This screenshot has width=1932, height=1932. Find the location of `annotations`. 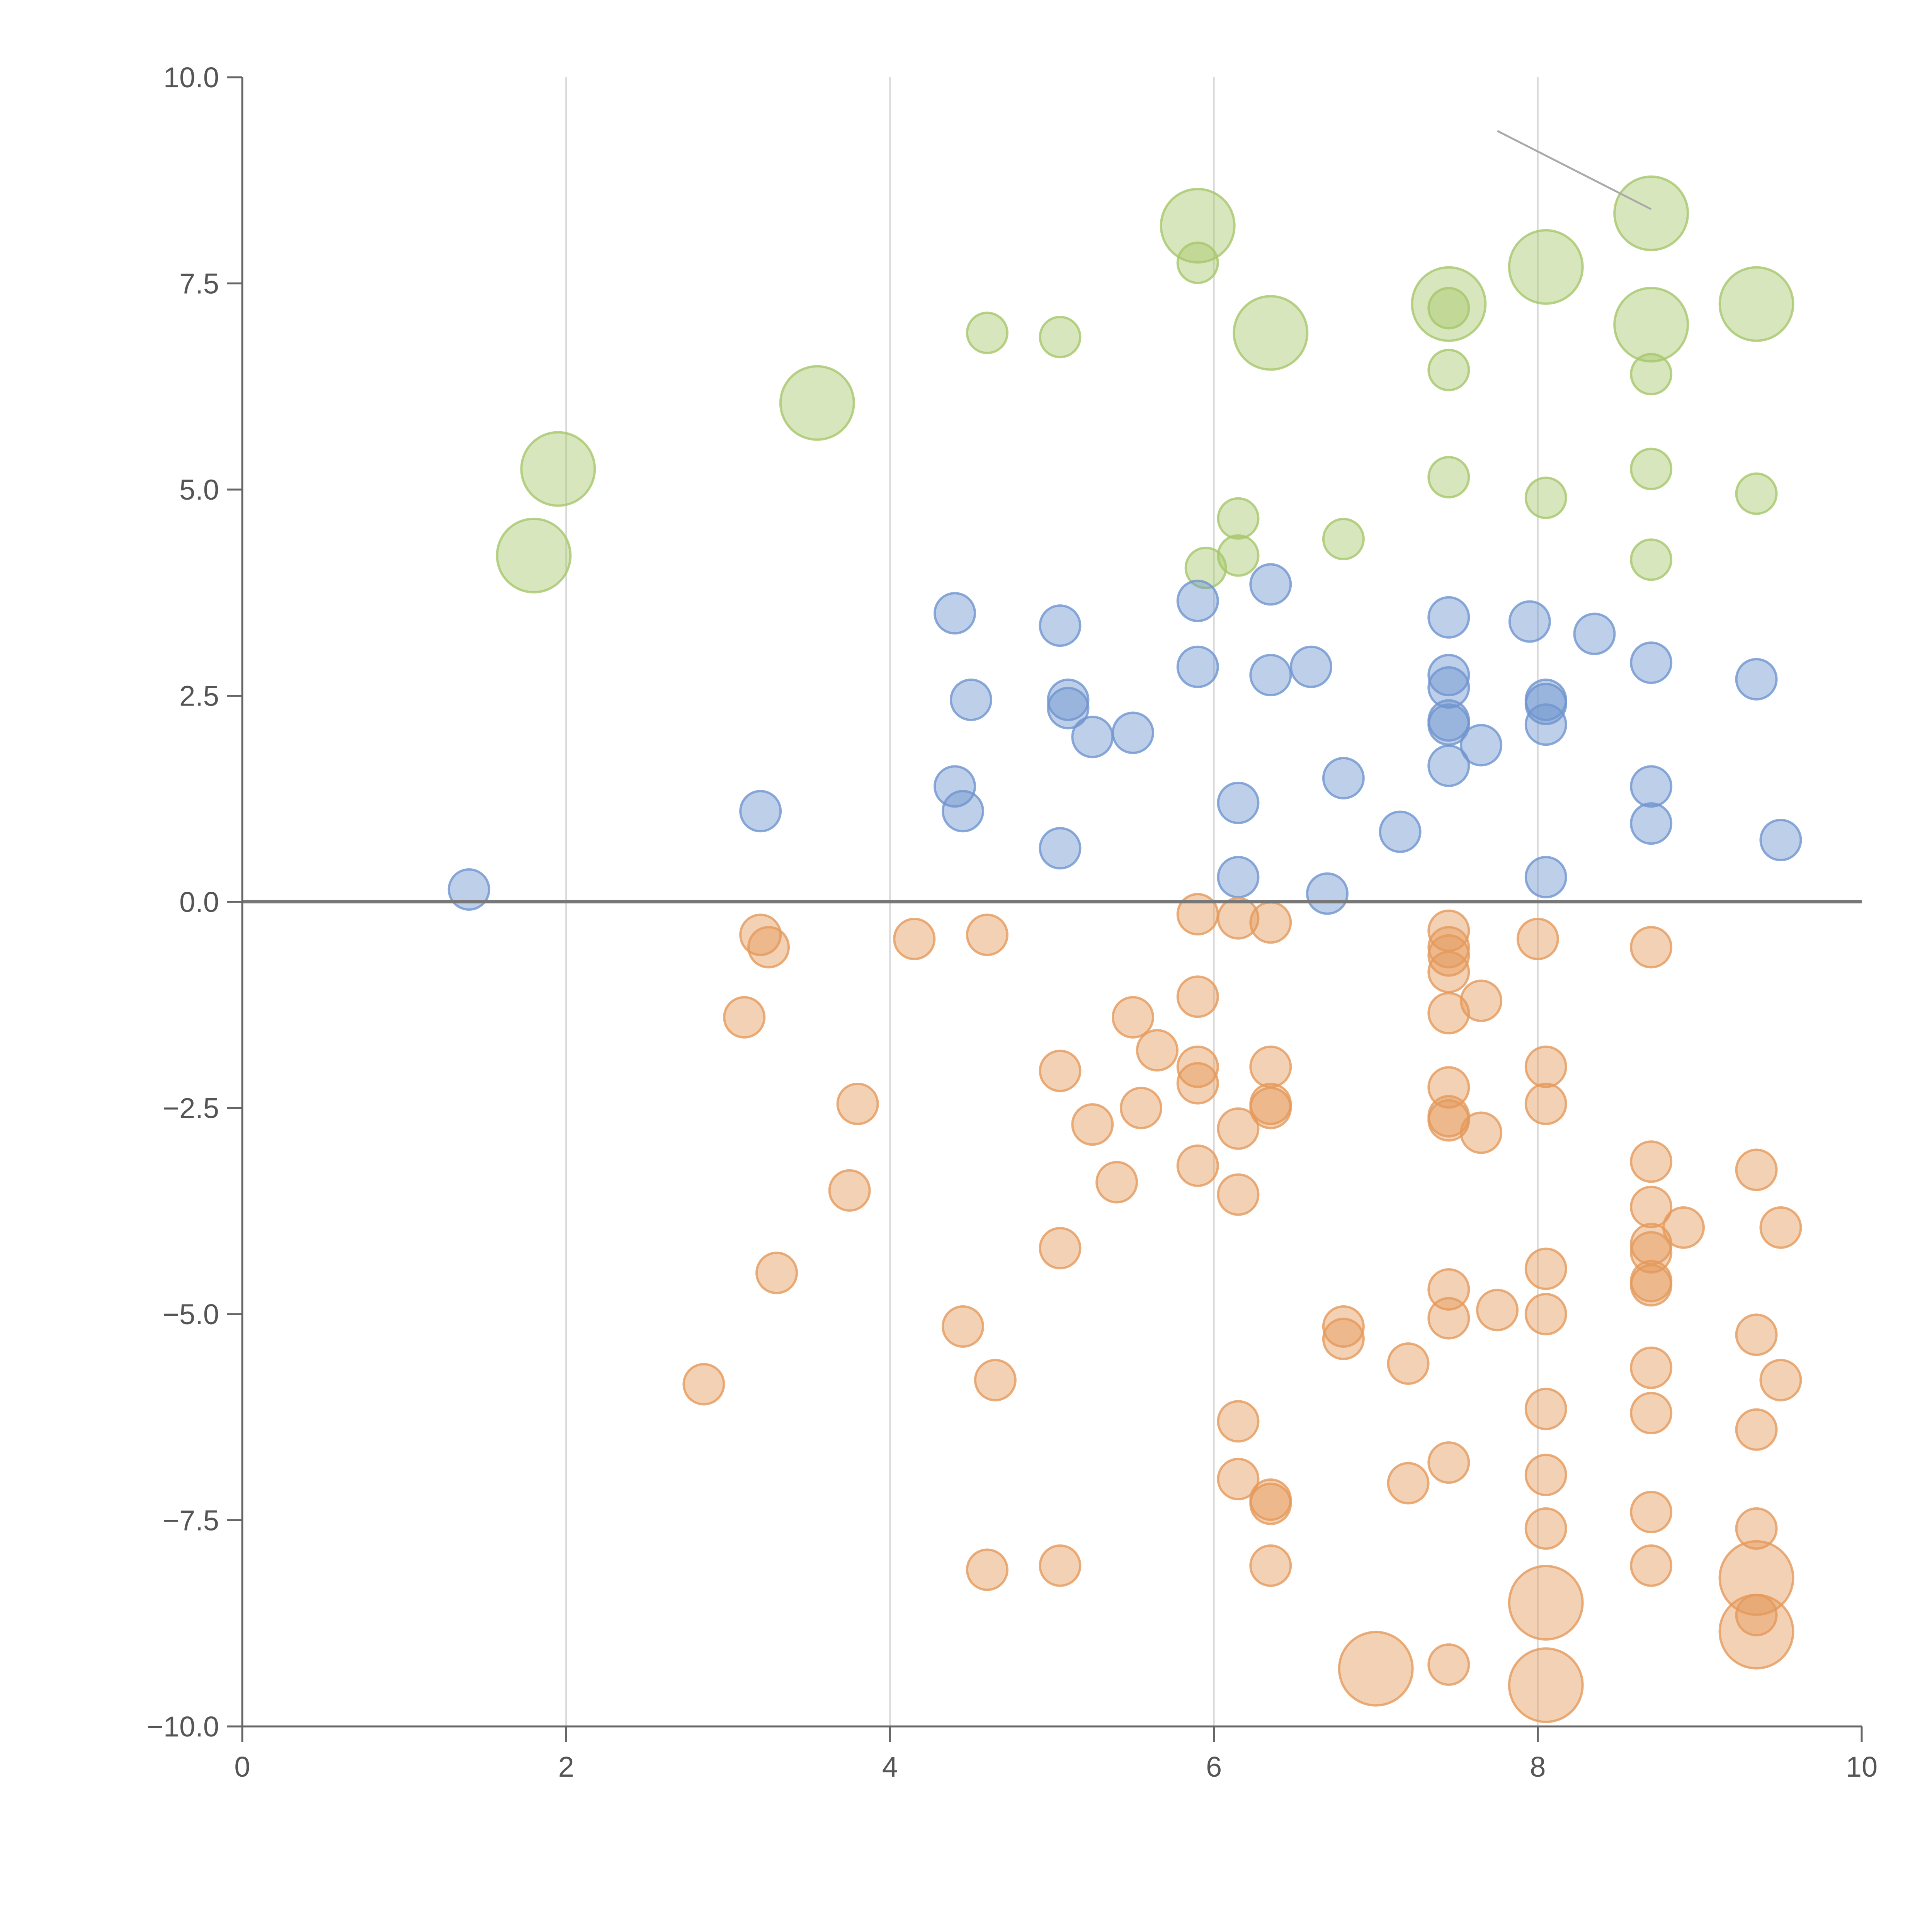

annotations is located at coordinates (1575, 170).